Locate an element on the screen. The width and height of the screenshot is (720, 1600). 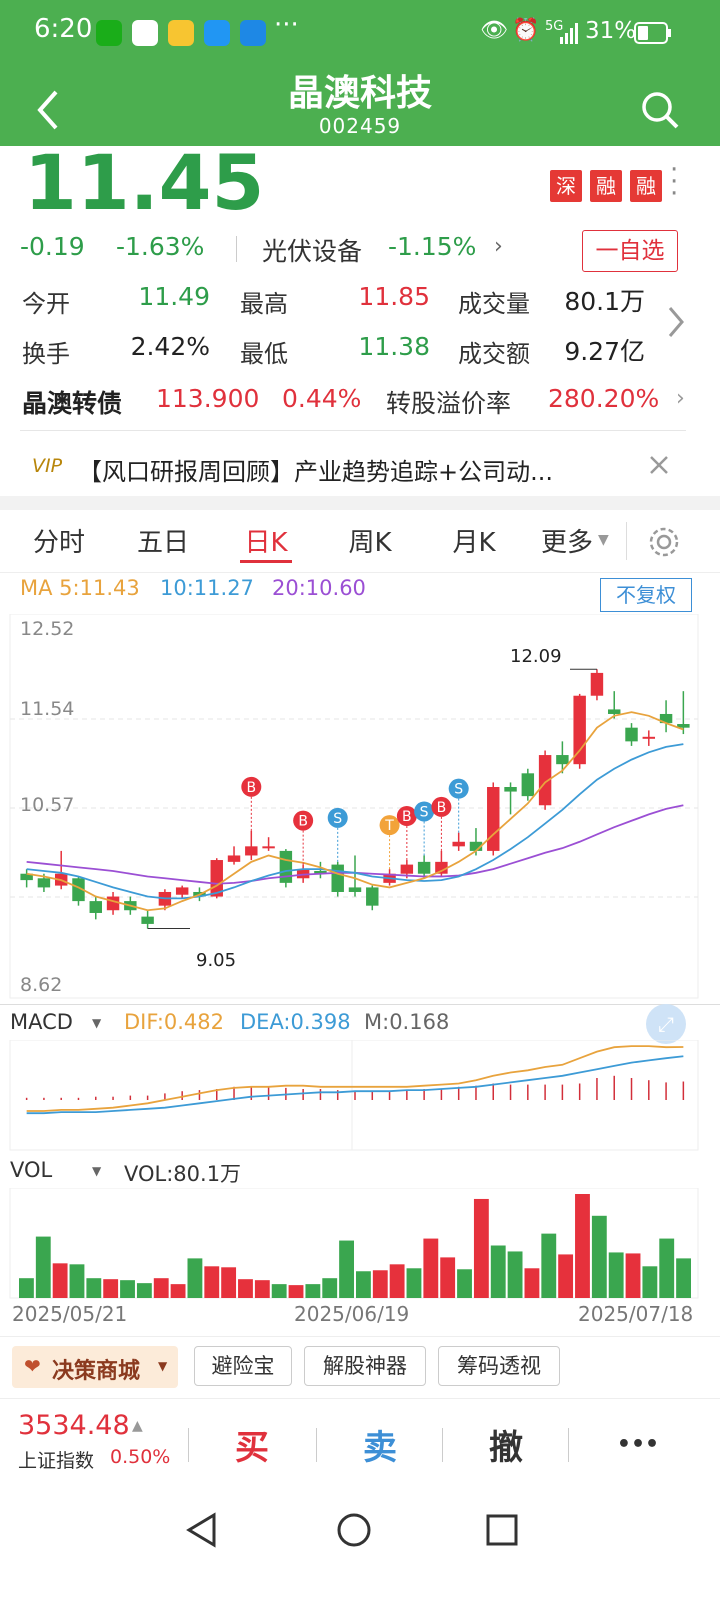
volume-label: 成交量 is located at coordinates (494, 304).